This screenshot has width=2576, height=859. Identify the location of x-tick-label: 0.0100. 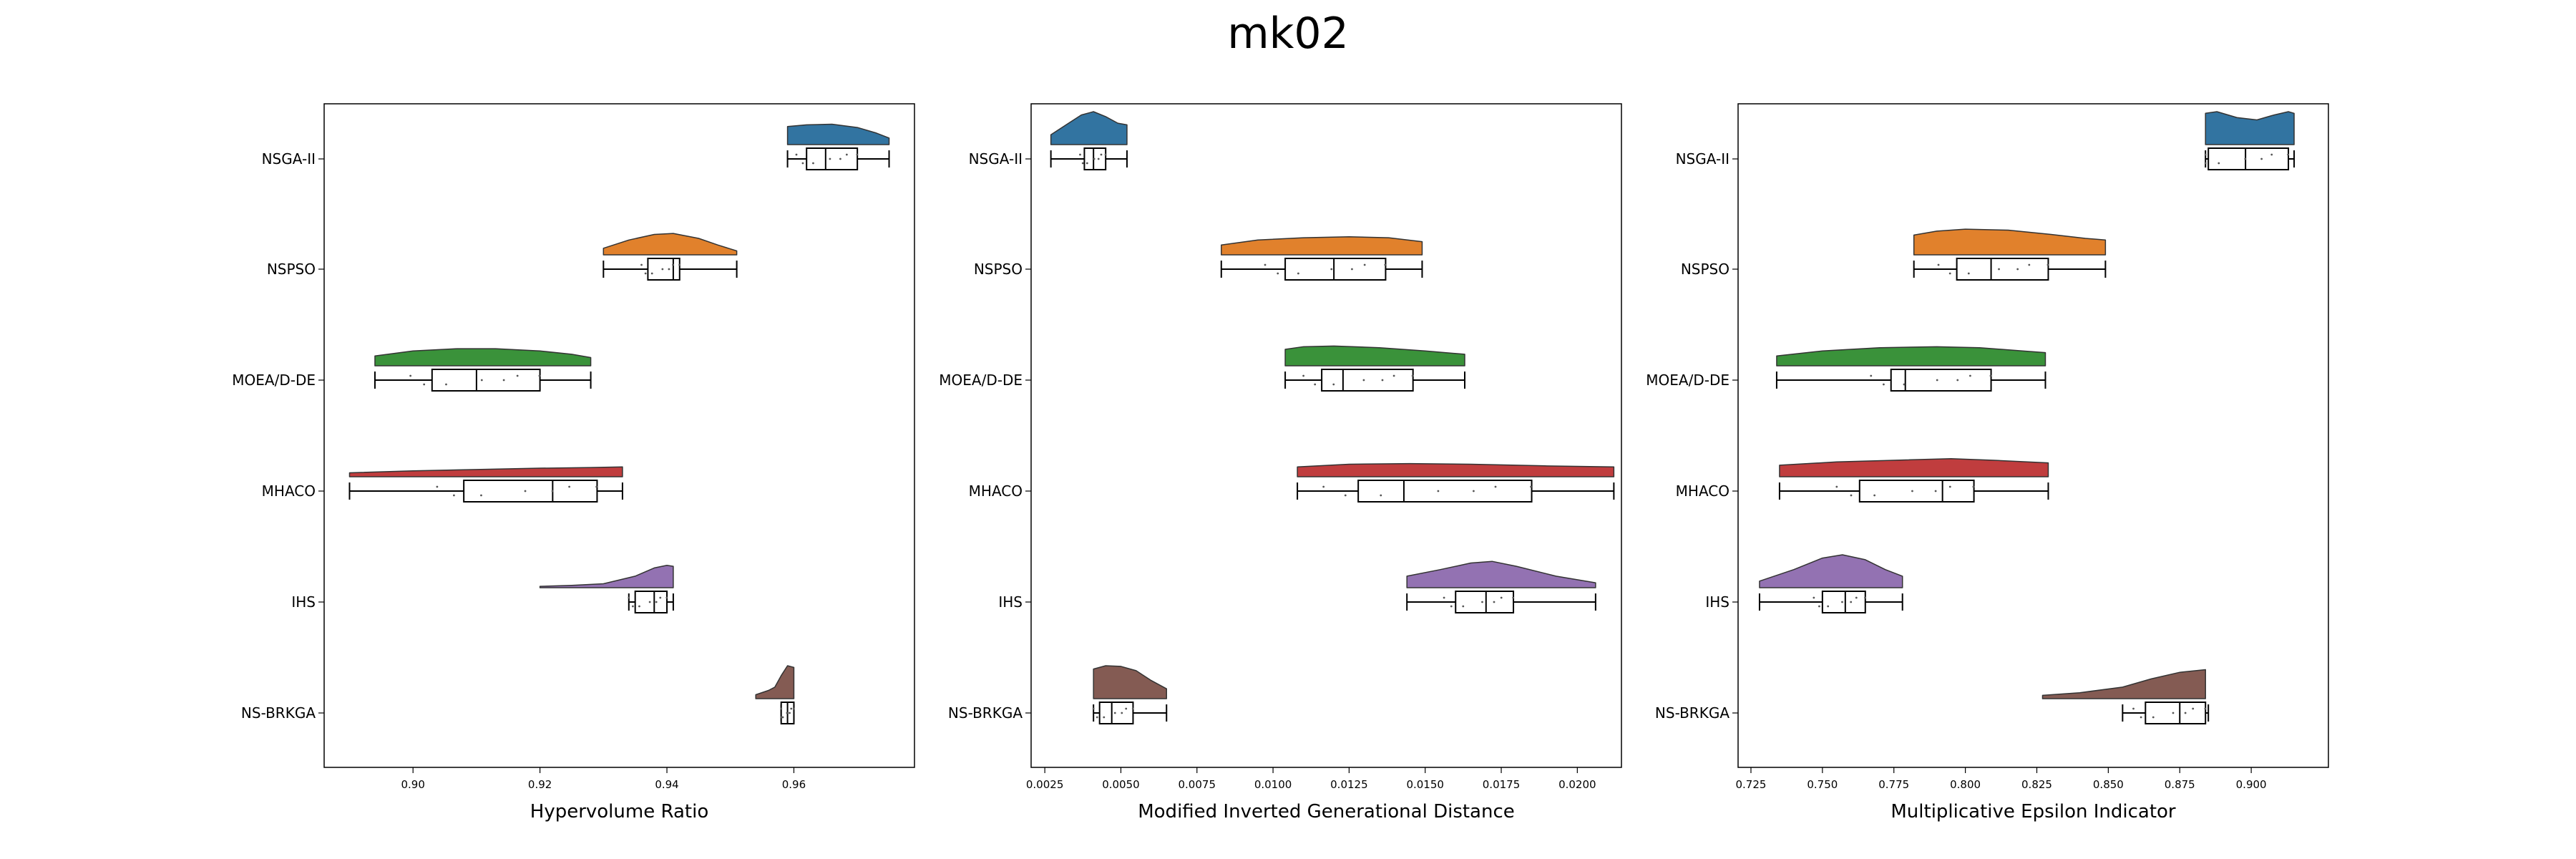
(1273, 784).